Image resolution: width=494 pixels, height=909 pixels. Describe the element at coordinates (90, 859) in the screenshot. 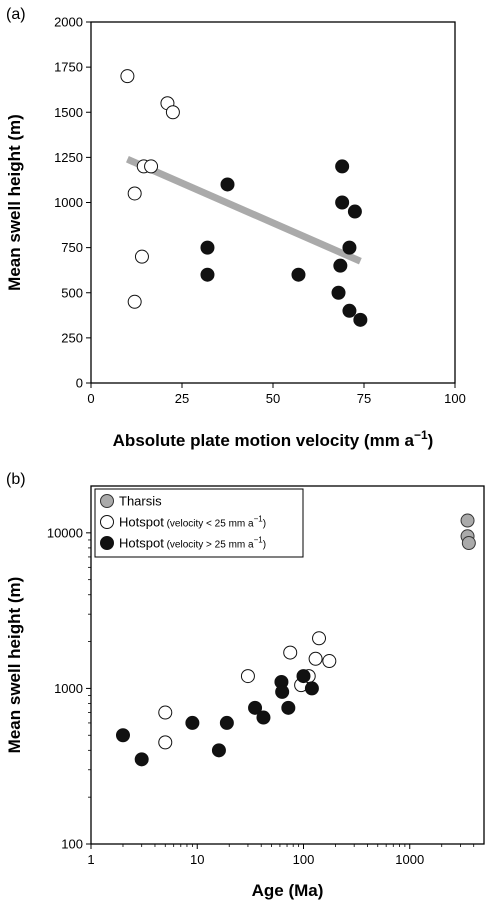

I see `panel-b-x-tick-label: 1` at that location.